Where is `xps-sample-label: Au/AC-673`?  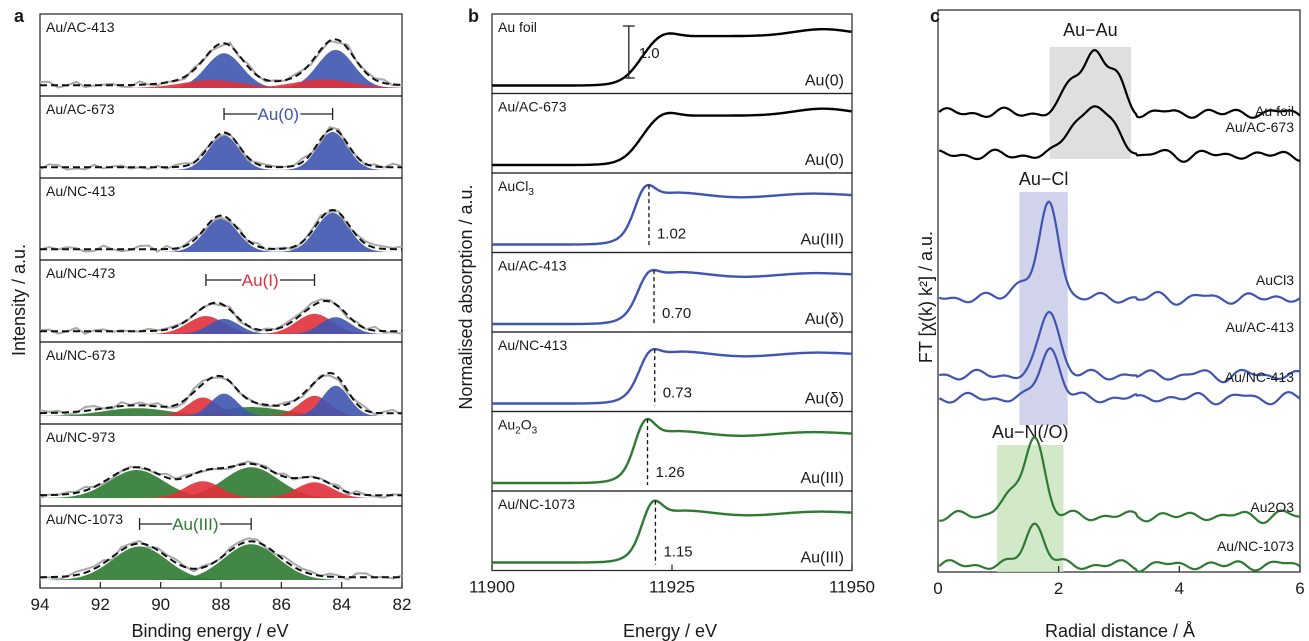 xps-sample-label: Au/AC-673 is located at coordinates (80, 109).